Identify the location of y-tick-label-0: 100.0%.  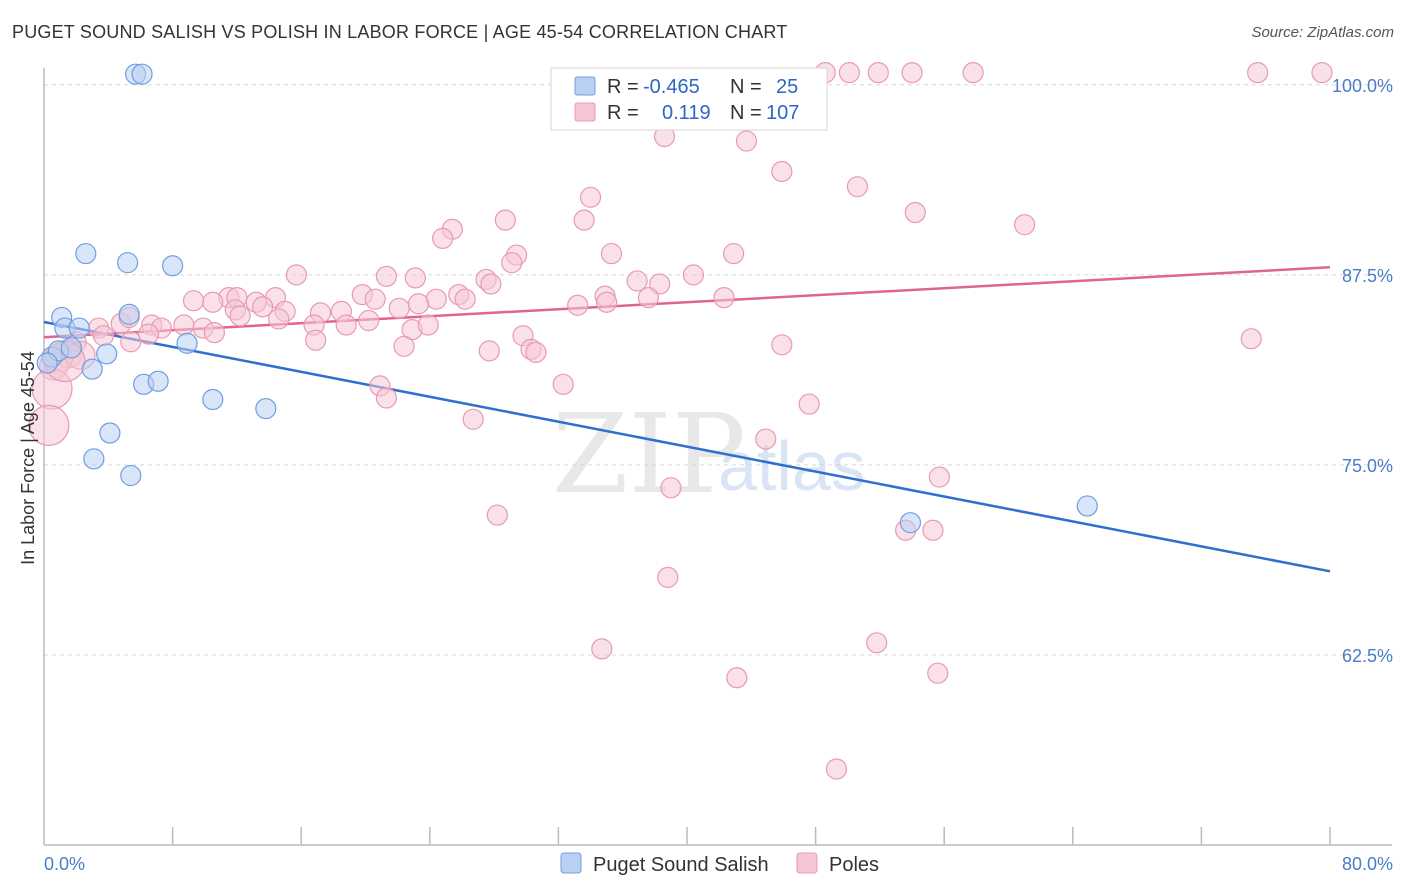
(1362, 86).